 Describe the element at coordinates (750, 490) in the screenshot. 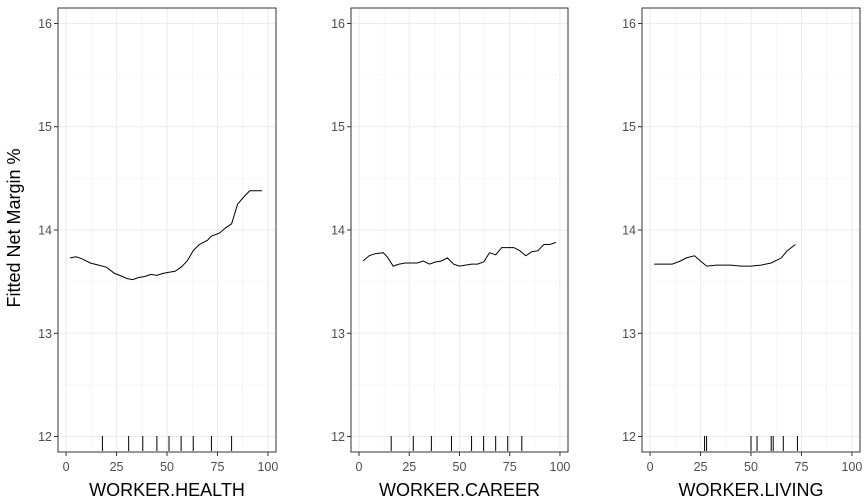

I see `x-axis-title: WORKER.LIVING` at that location.